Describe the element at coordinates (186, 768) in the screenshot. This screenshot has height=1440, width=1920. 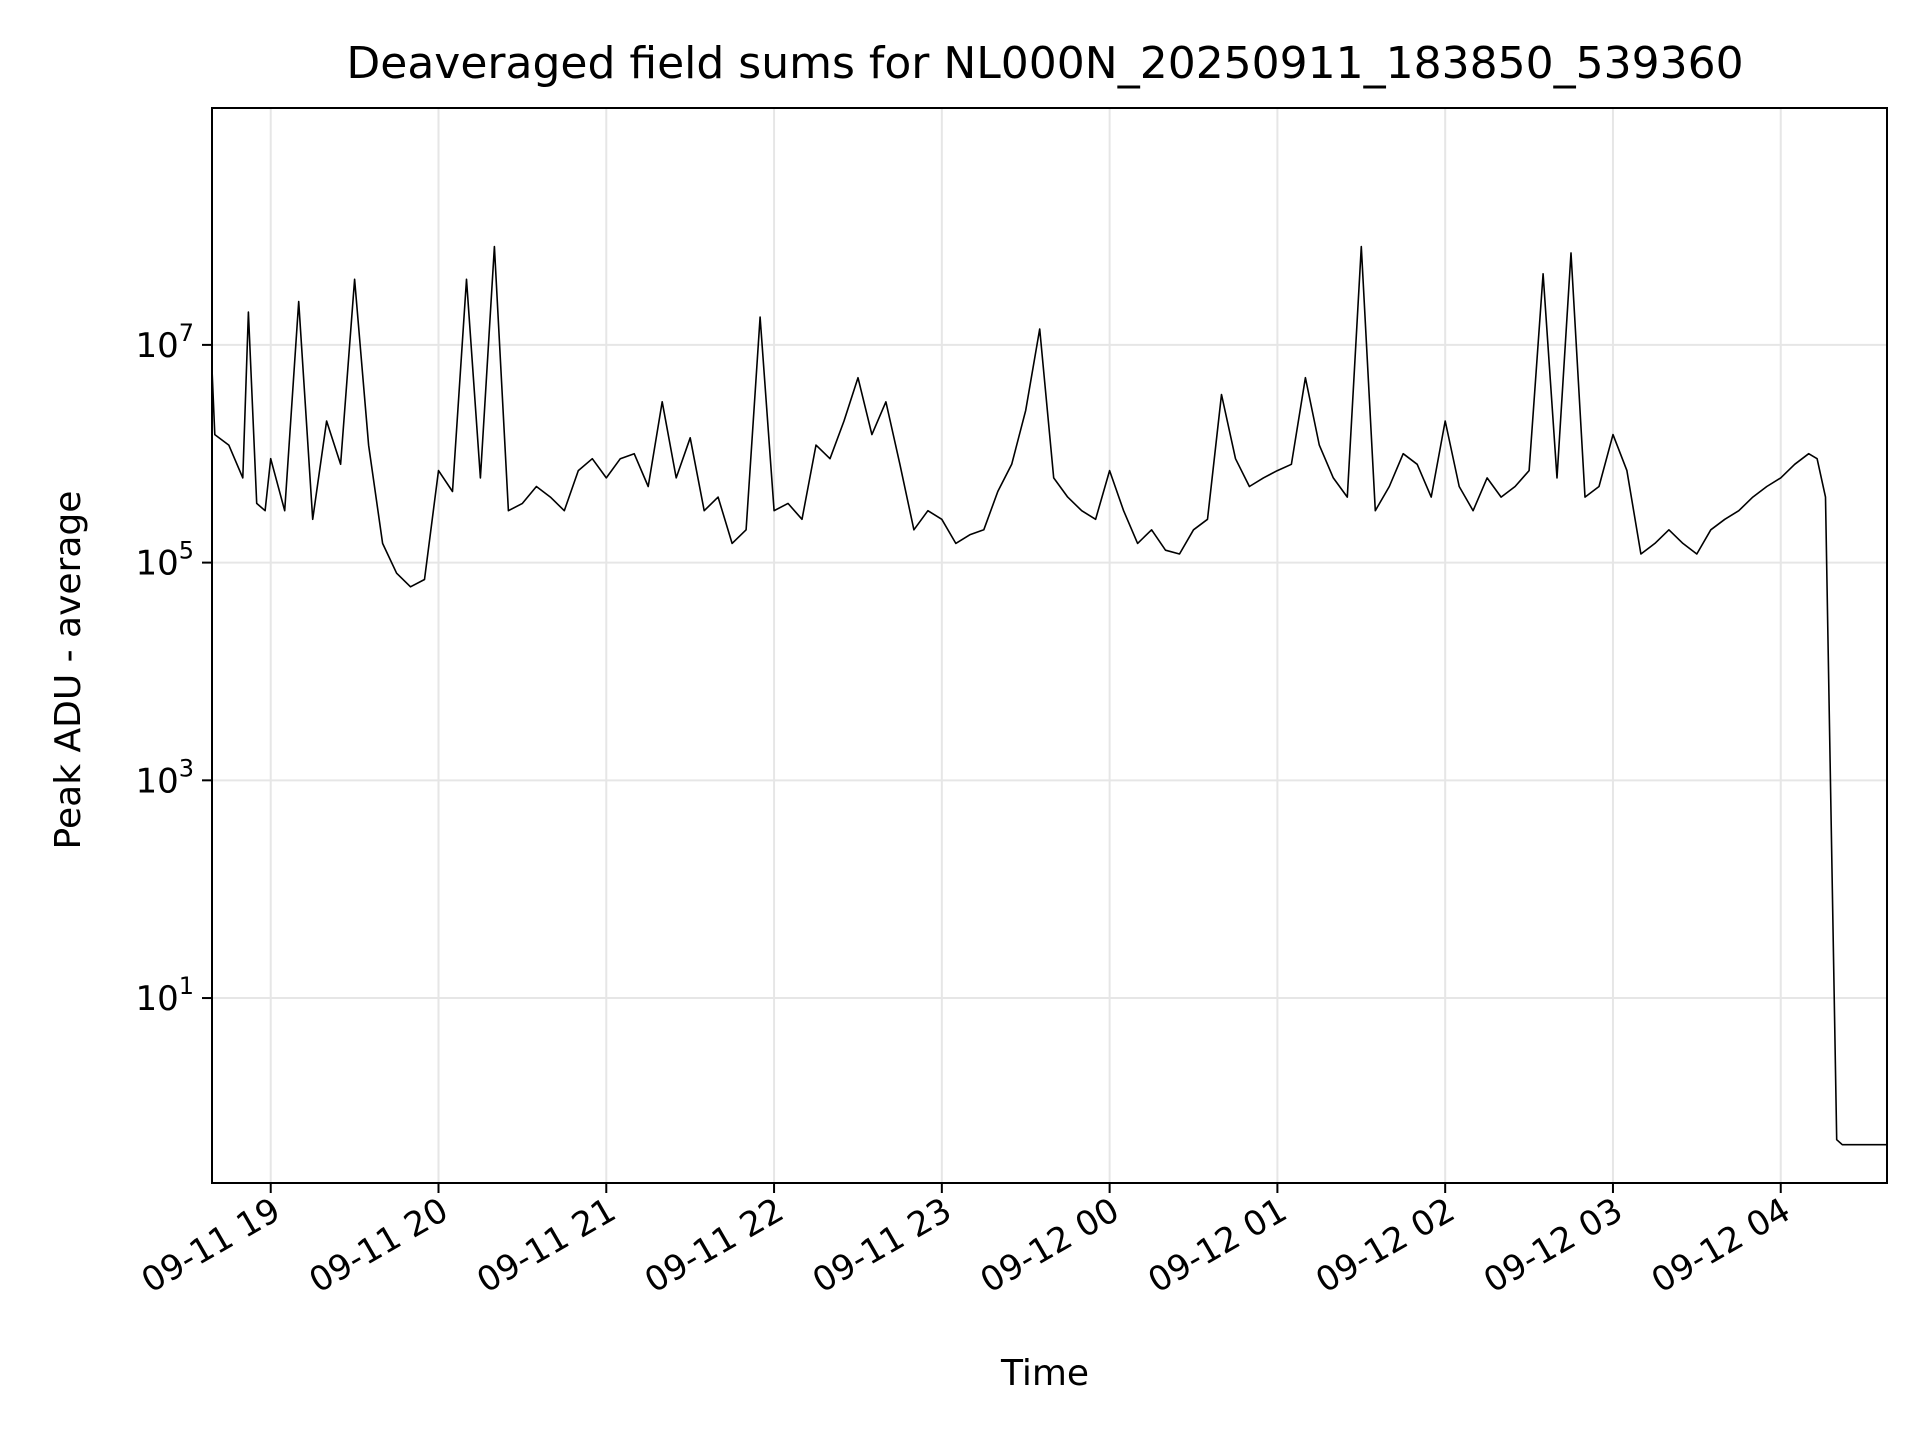
I see `y-tick-exponent: 3` at that location.